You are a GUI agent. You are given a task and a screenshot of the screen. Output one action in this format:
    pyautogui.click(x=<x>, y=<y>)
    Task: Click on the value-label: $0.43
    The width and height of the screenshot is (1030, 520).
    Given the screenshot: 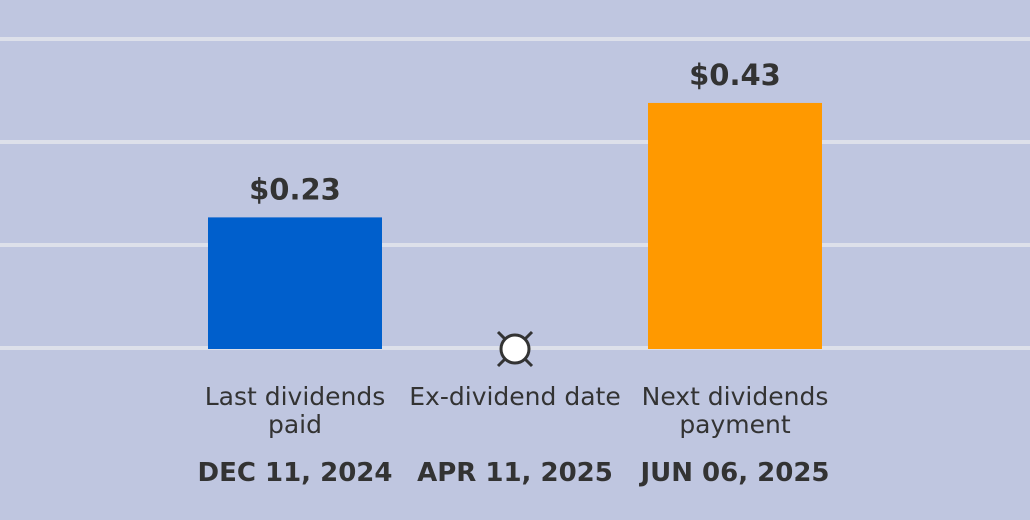 What is the action you would take?
    pyautogui.click(x=735, y=75)
    